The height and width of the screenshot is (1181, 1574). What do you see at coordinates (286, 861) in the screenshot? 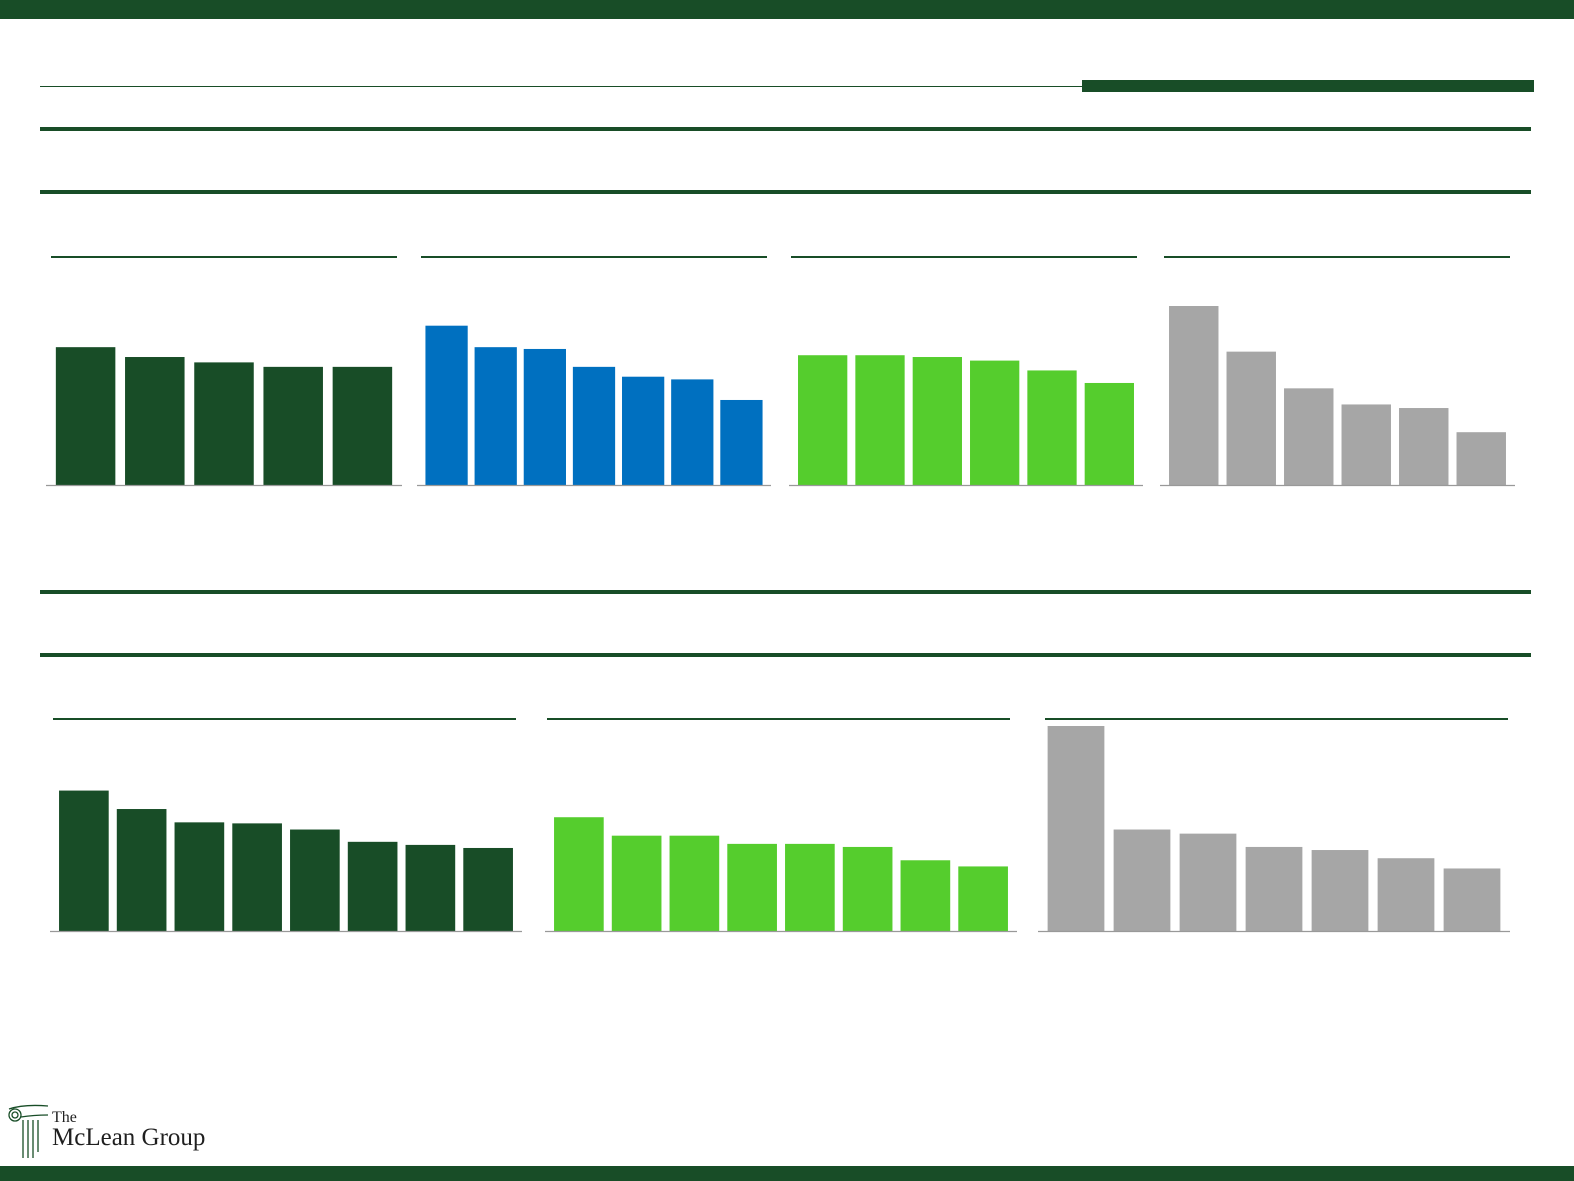
I see `chart-5-bars` at bounding box center [286, 861].